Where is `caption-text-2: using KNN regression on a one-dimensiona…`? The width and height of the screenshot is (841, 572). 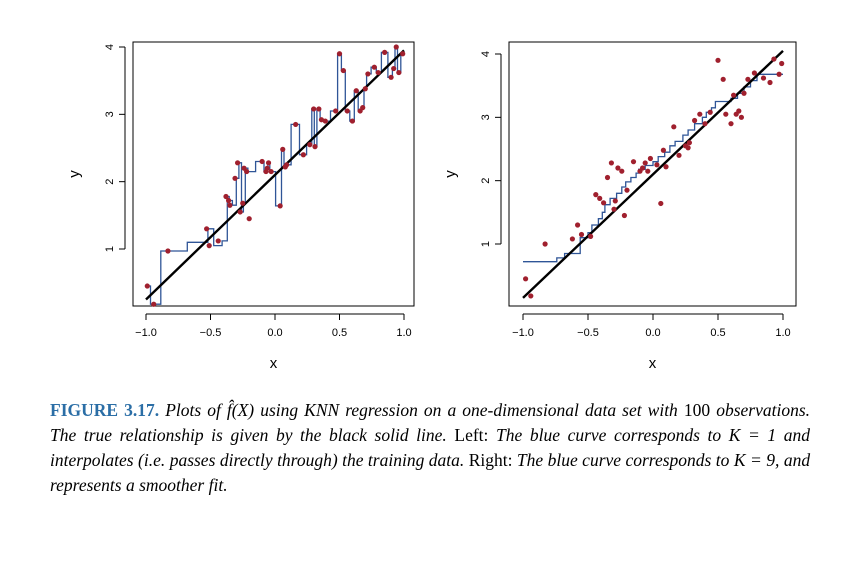
caption-text-2: using KNN regression on a one-dimensiona… is located at coordinates (469, 410).